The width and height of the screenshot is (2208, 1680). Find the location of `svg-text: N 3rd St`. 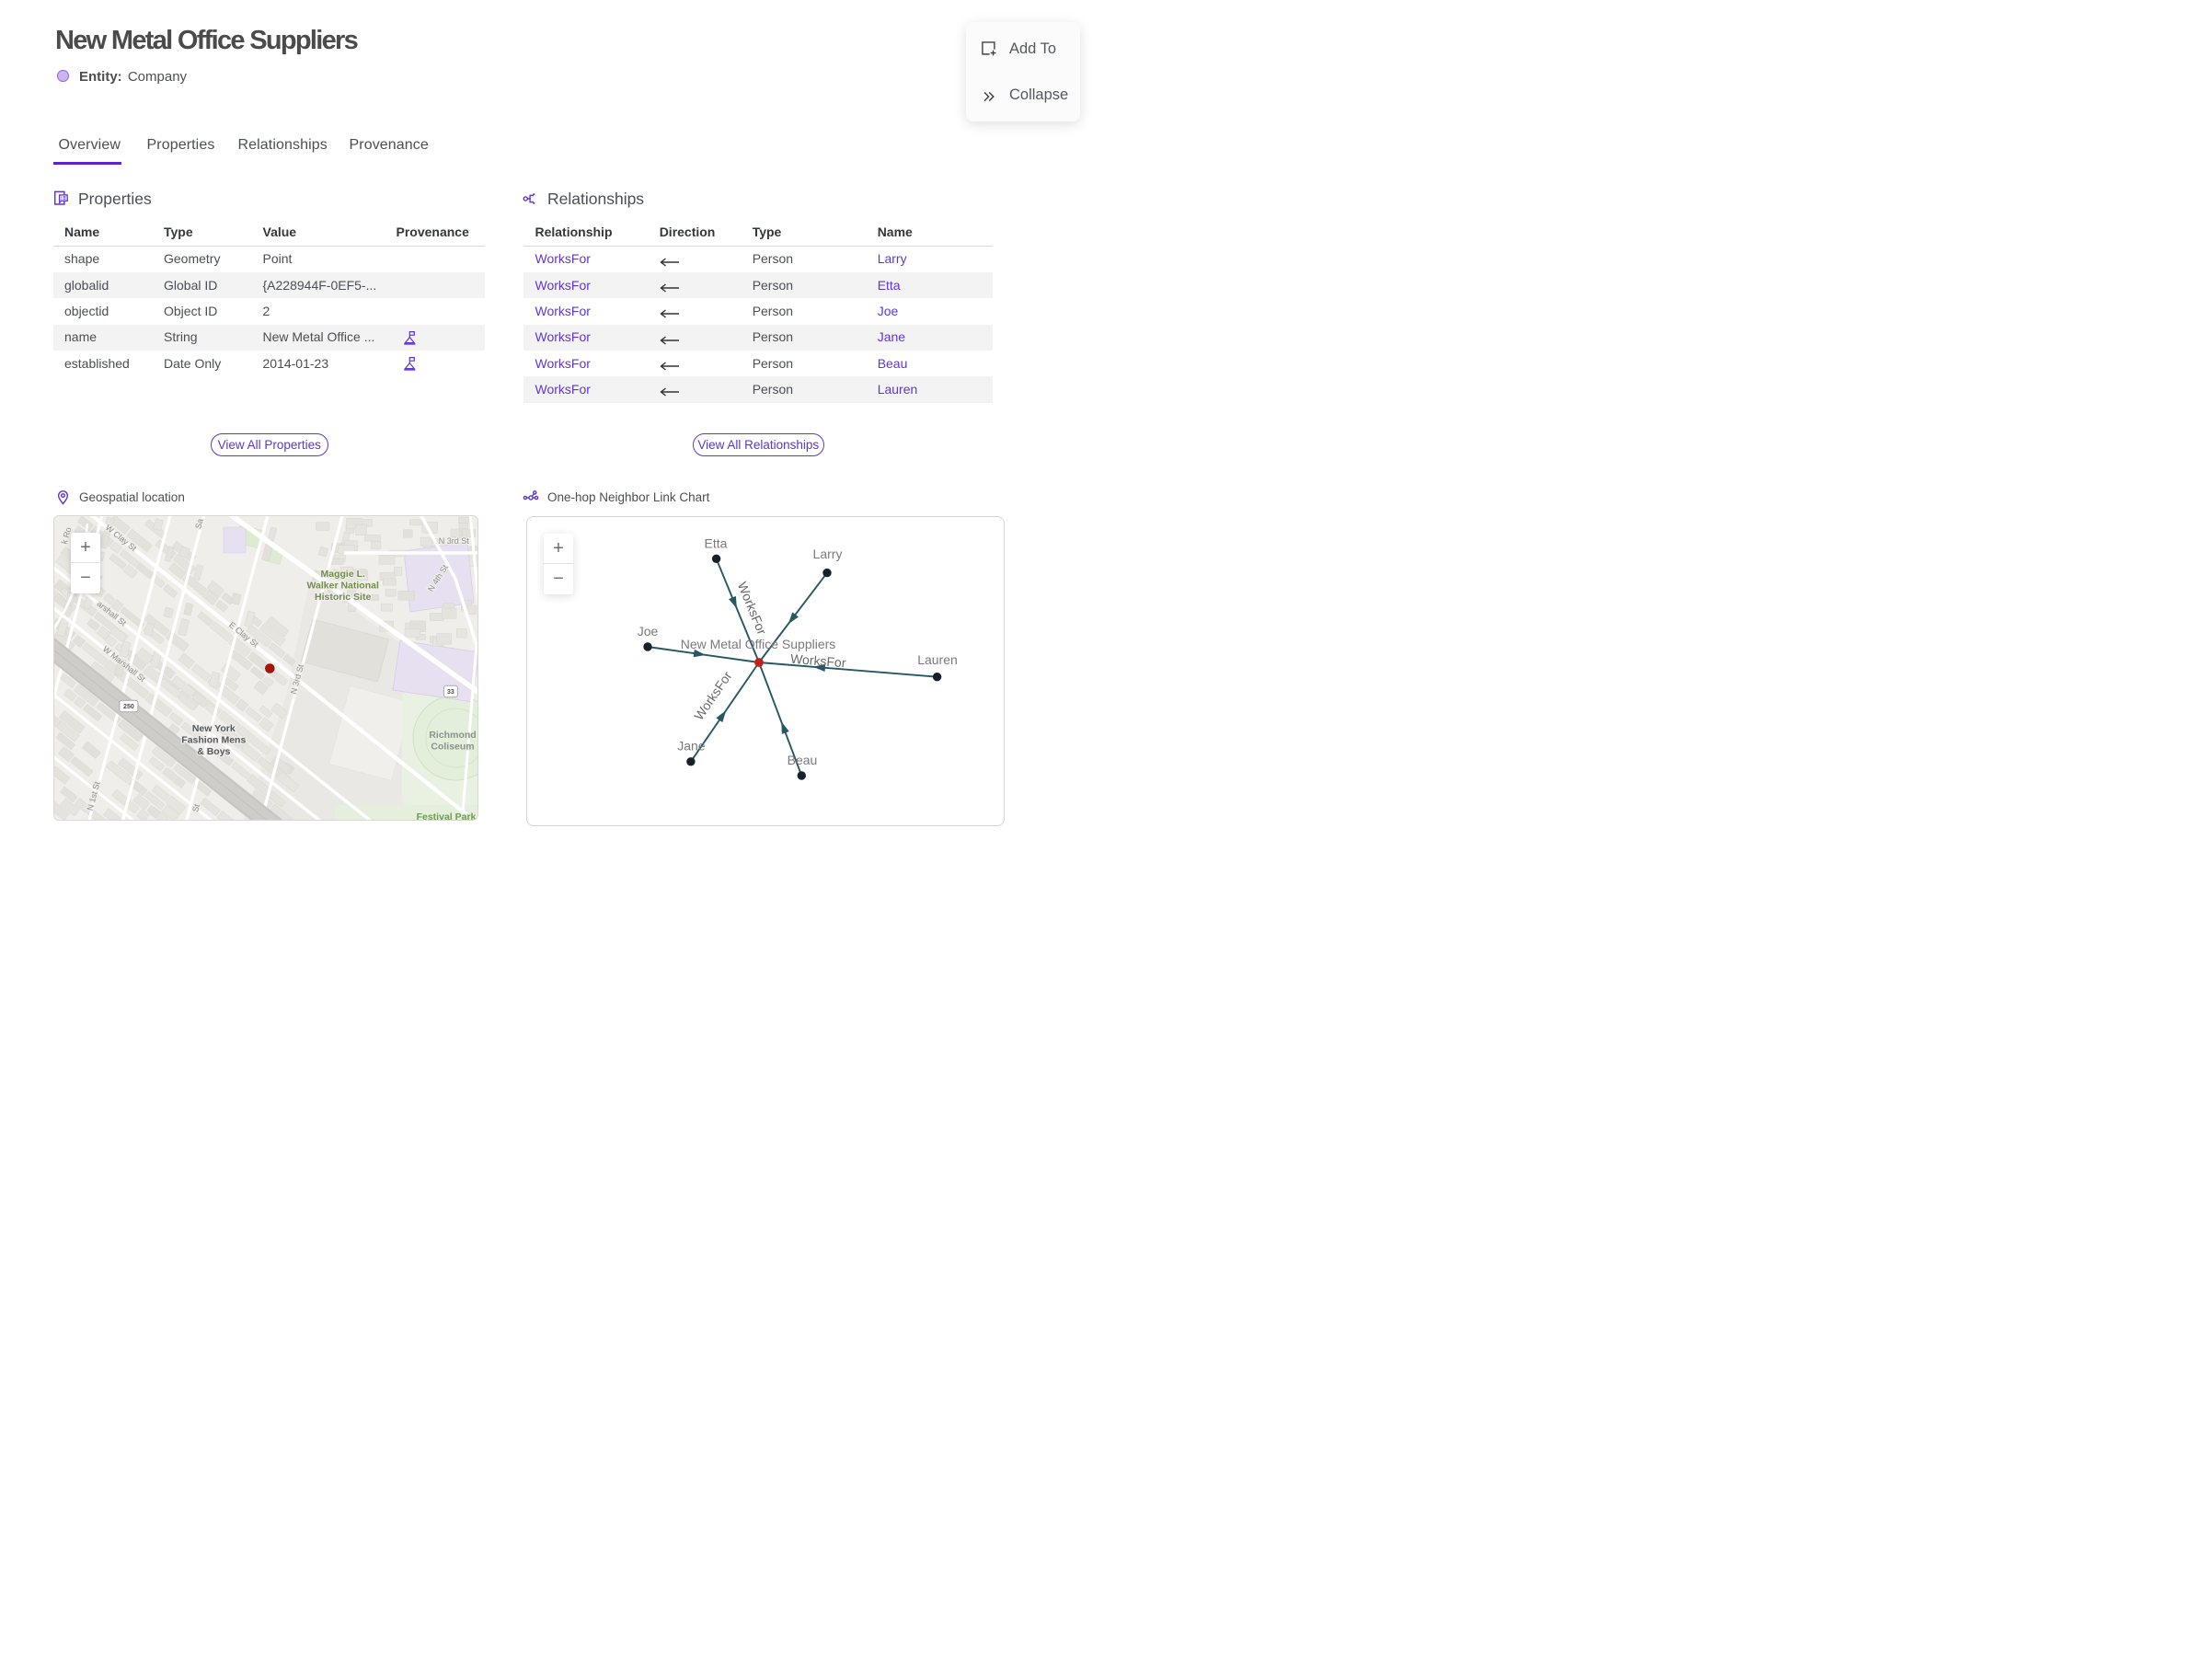

svg-text: N 3rd St is located at coordinates (454, 541).